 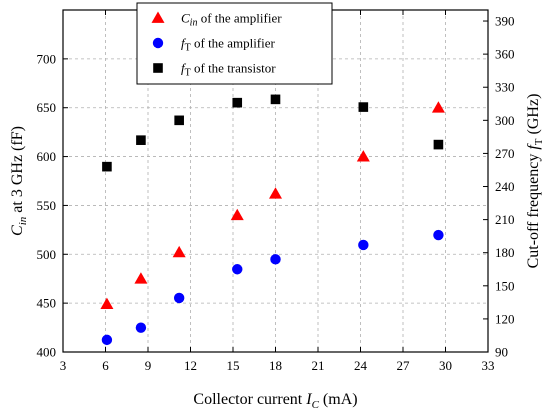 I want to click on legend-marker-circle, so click(x=158, y=43).